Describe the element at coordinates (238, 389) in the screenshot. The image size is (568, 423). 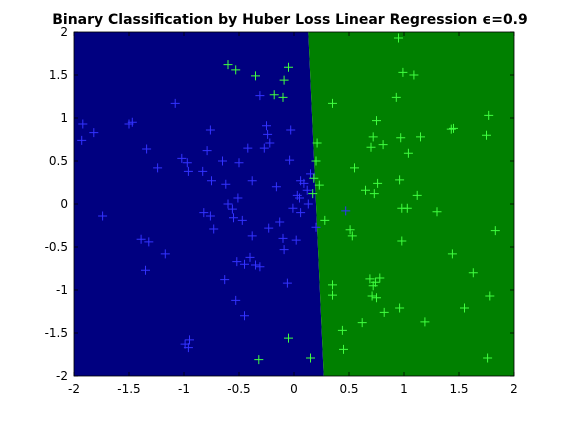
I see `x-tick-label: -0.5` at that location.